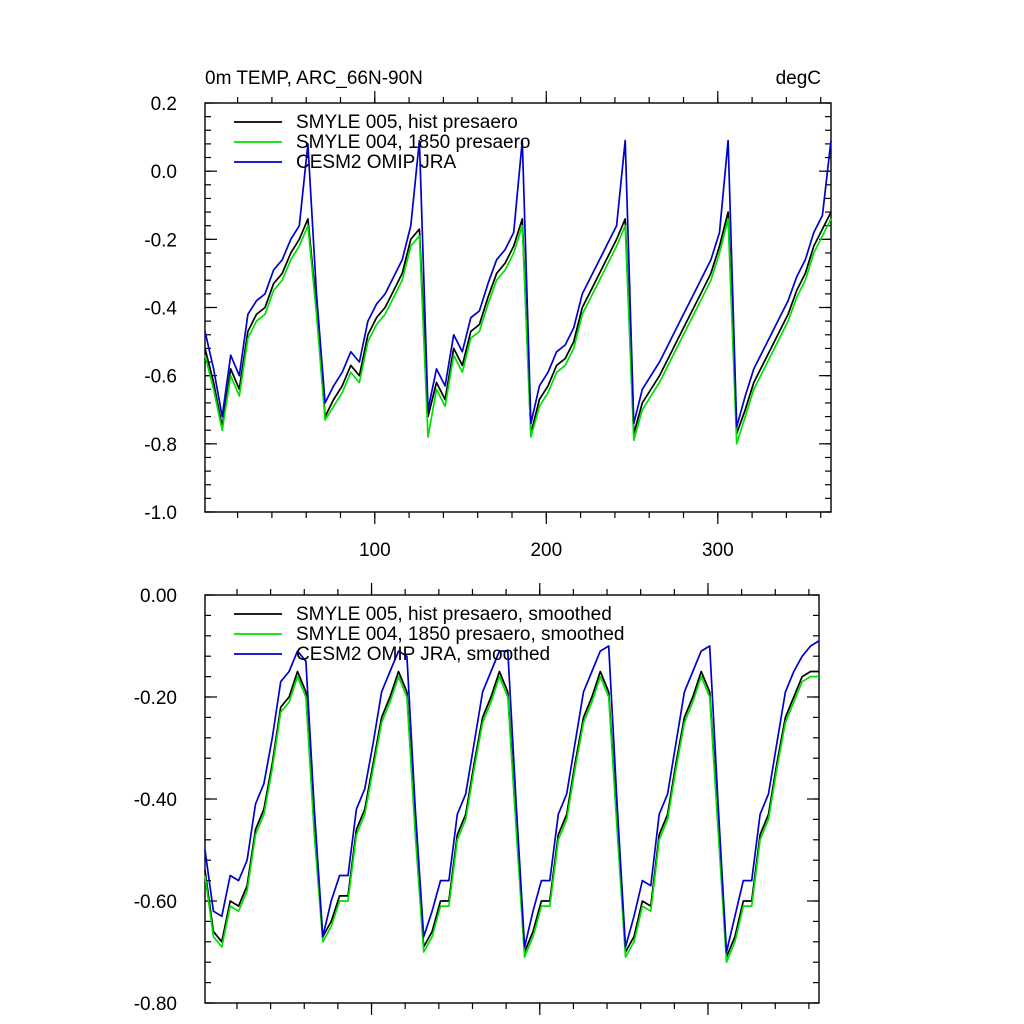 Image resolution: width=1024 pixels, height=1024 pixels. Describe the element at coordinates (160, 513) in the screenshot. I see `top-y-tick-label: -1.0` at that location.